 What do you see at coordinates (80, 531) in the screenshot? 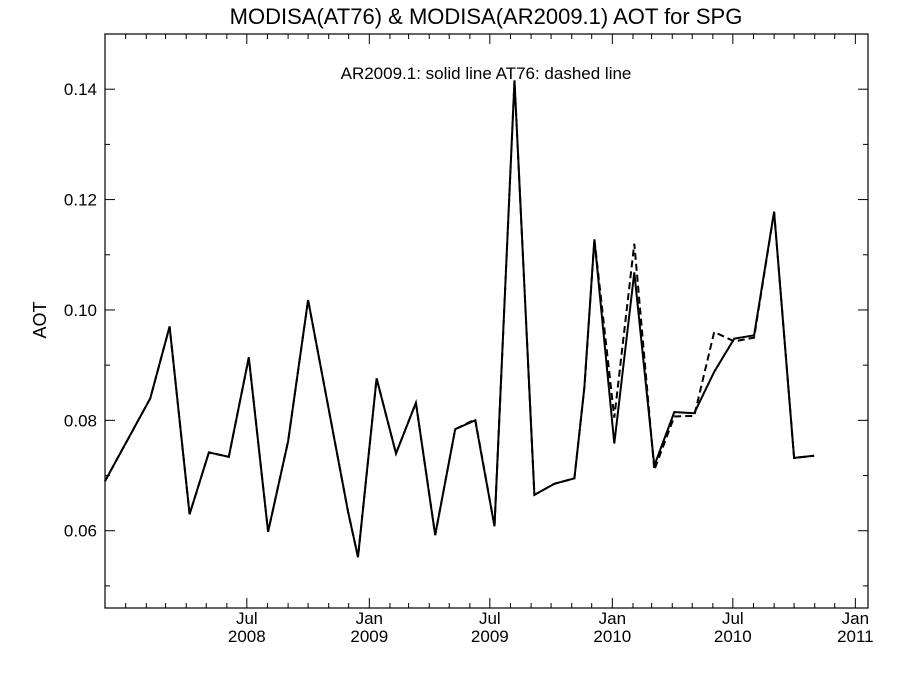
I see `y-tick-label: 0.06` at bounding box center [80, 531].